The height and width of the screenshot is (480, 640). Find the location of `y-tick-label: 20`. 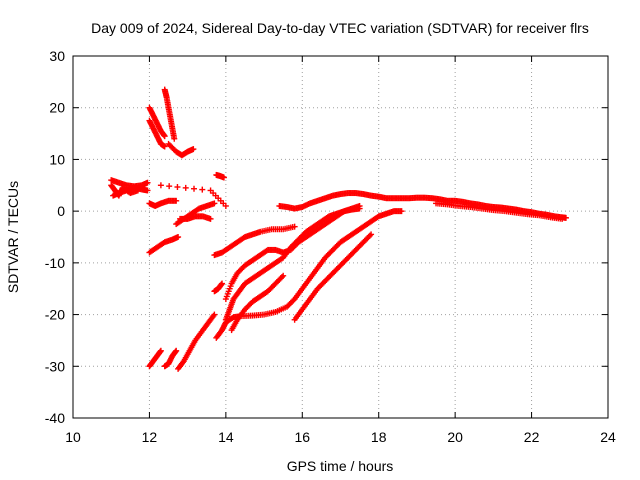

y-tick-label: 20 is located at coordinates (57, 108).